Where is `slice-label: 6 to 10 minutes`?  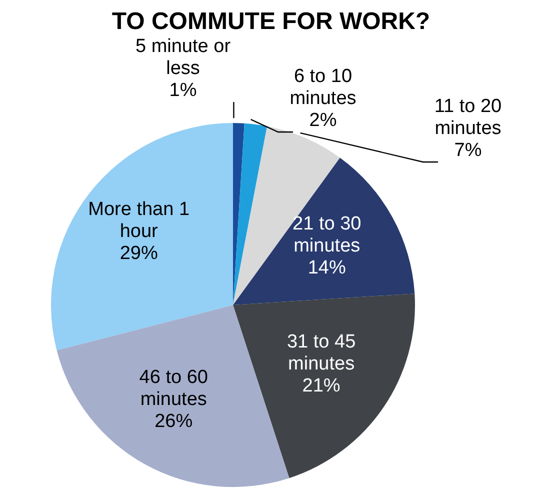
slice-label: 6 to 10 minutes is located at coordinates (323, 87).